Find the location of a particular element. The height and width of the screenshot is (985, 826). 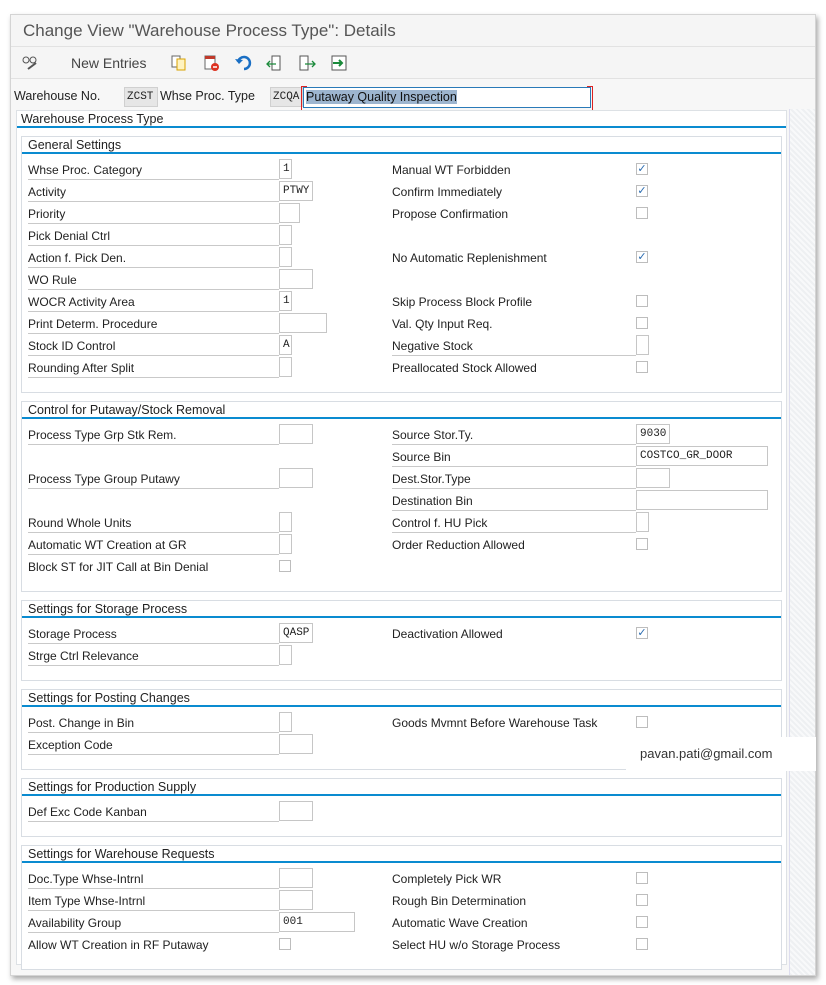

display-change-icon is located at coordinates (30, 63).